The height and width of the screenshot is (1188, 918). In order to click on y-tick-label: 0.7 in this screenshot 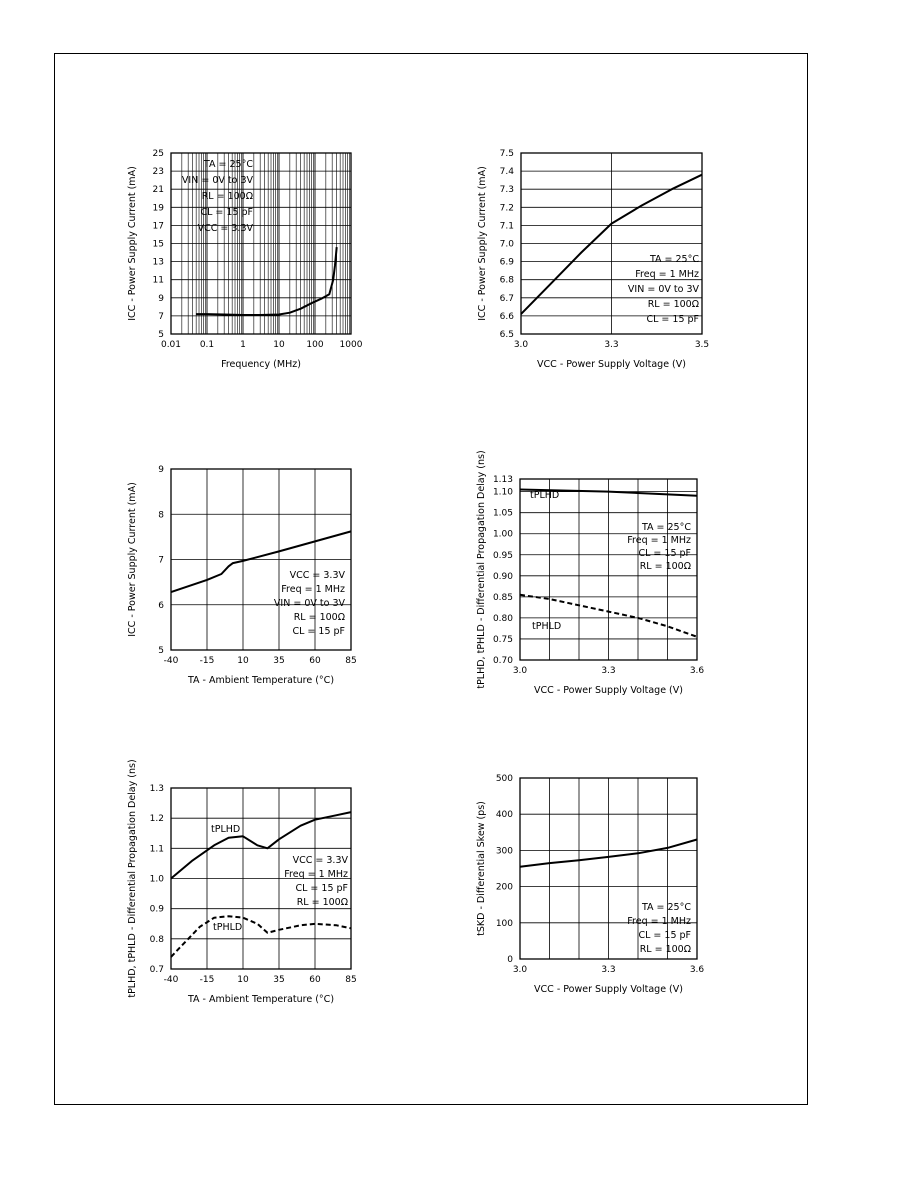, I will do `click(157, 970)`.